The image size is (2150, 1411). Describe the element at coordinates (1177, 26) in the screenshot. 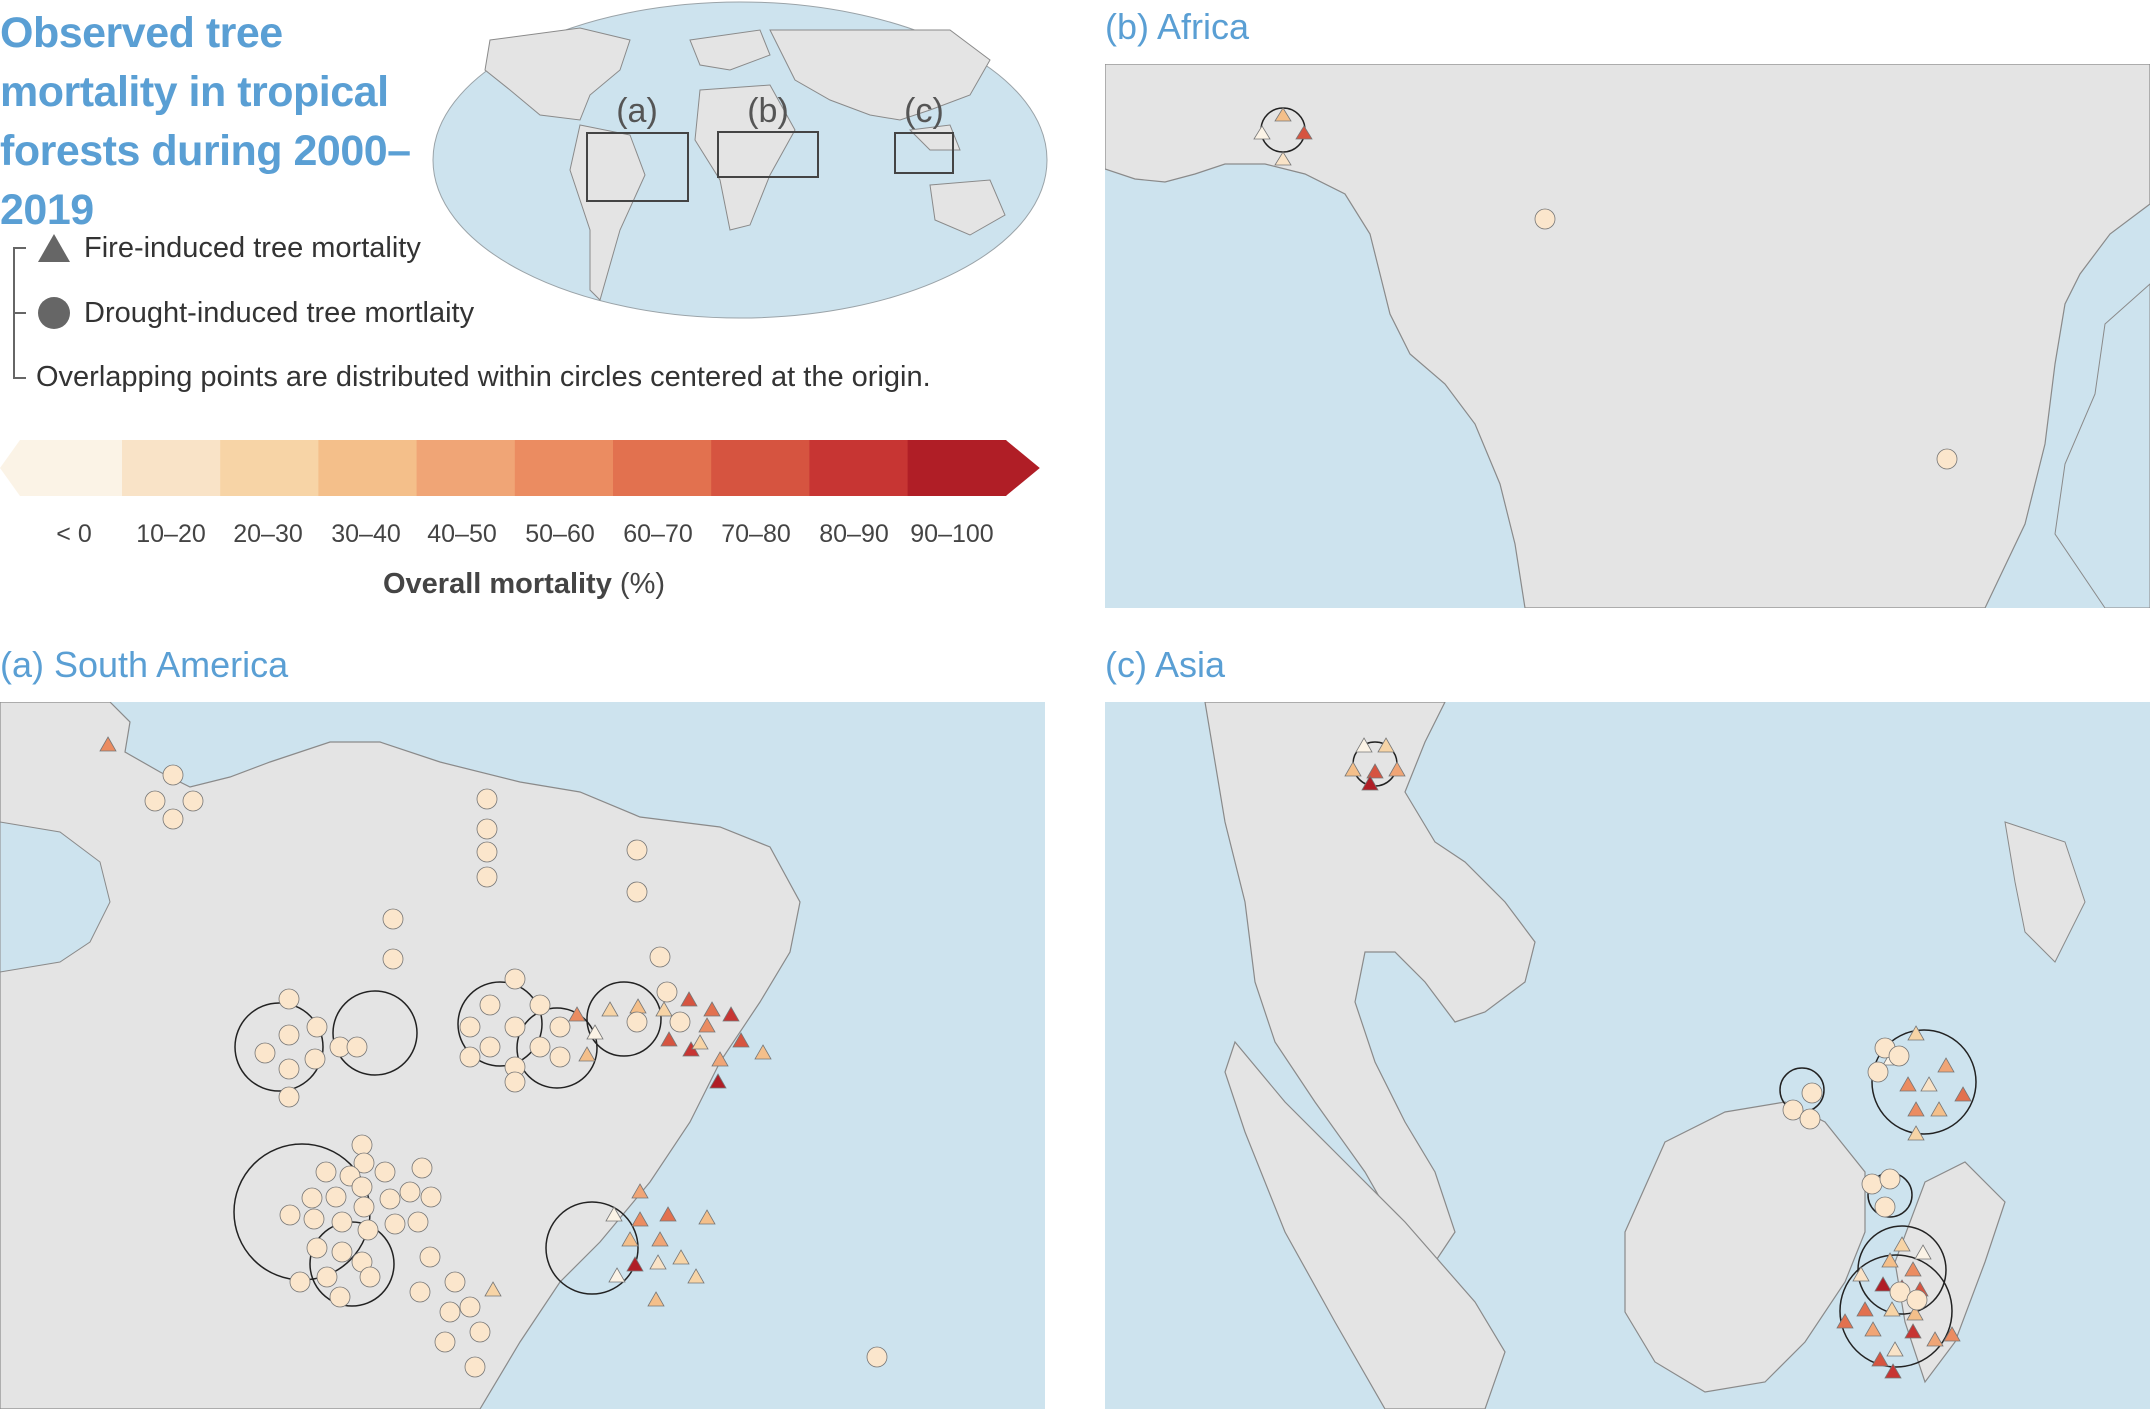

I see `panel-title-africa: (b) Africa` at that location.